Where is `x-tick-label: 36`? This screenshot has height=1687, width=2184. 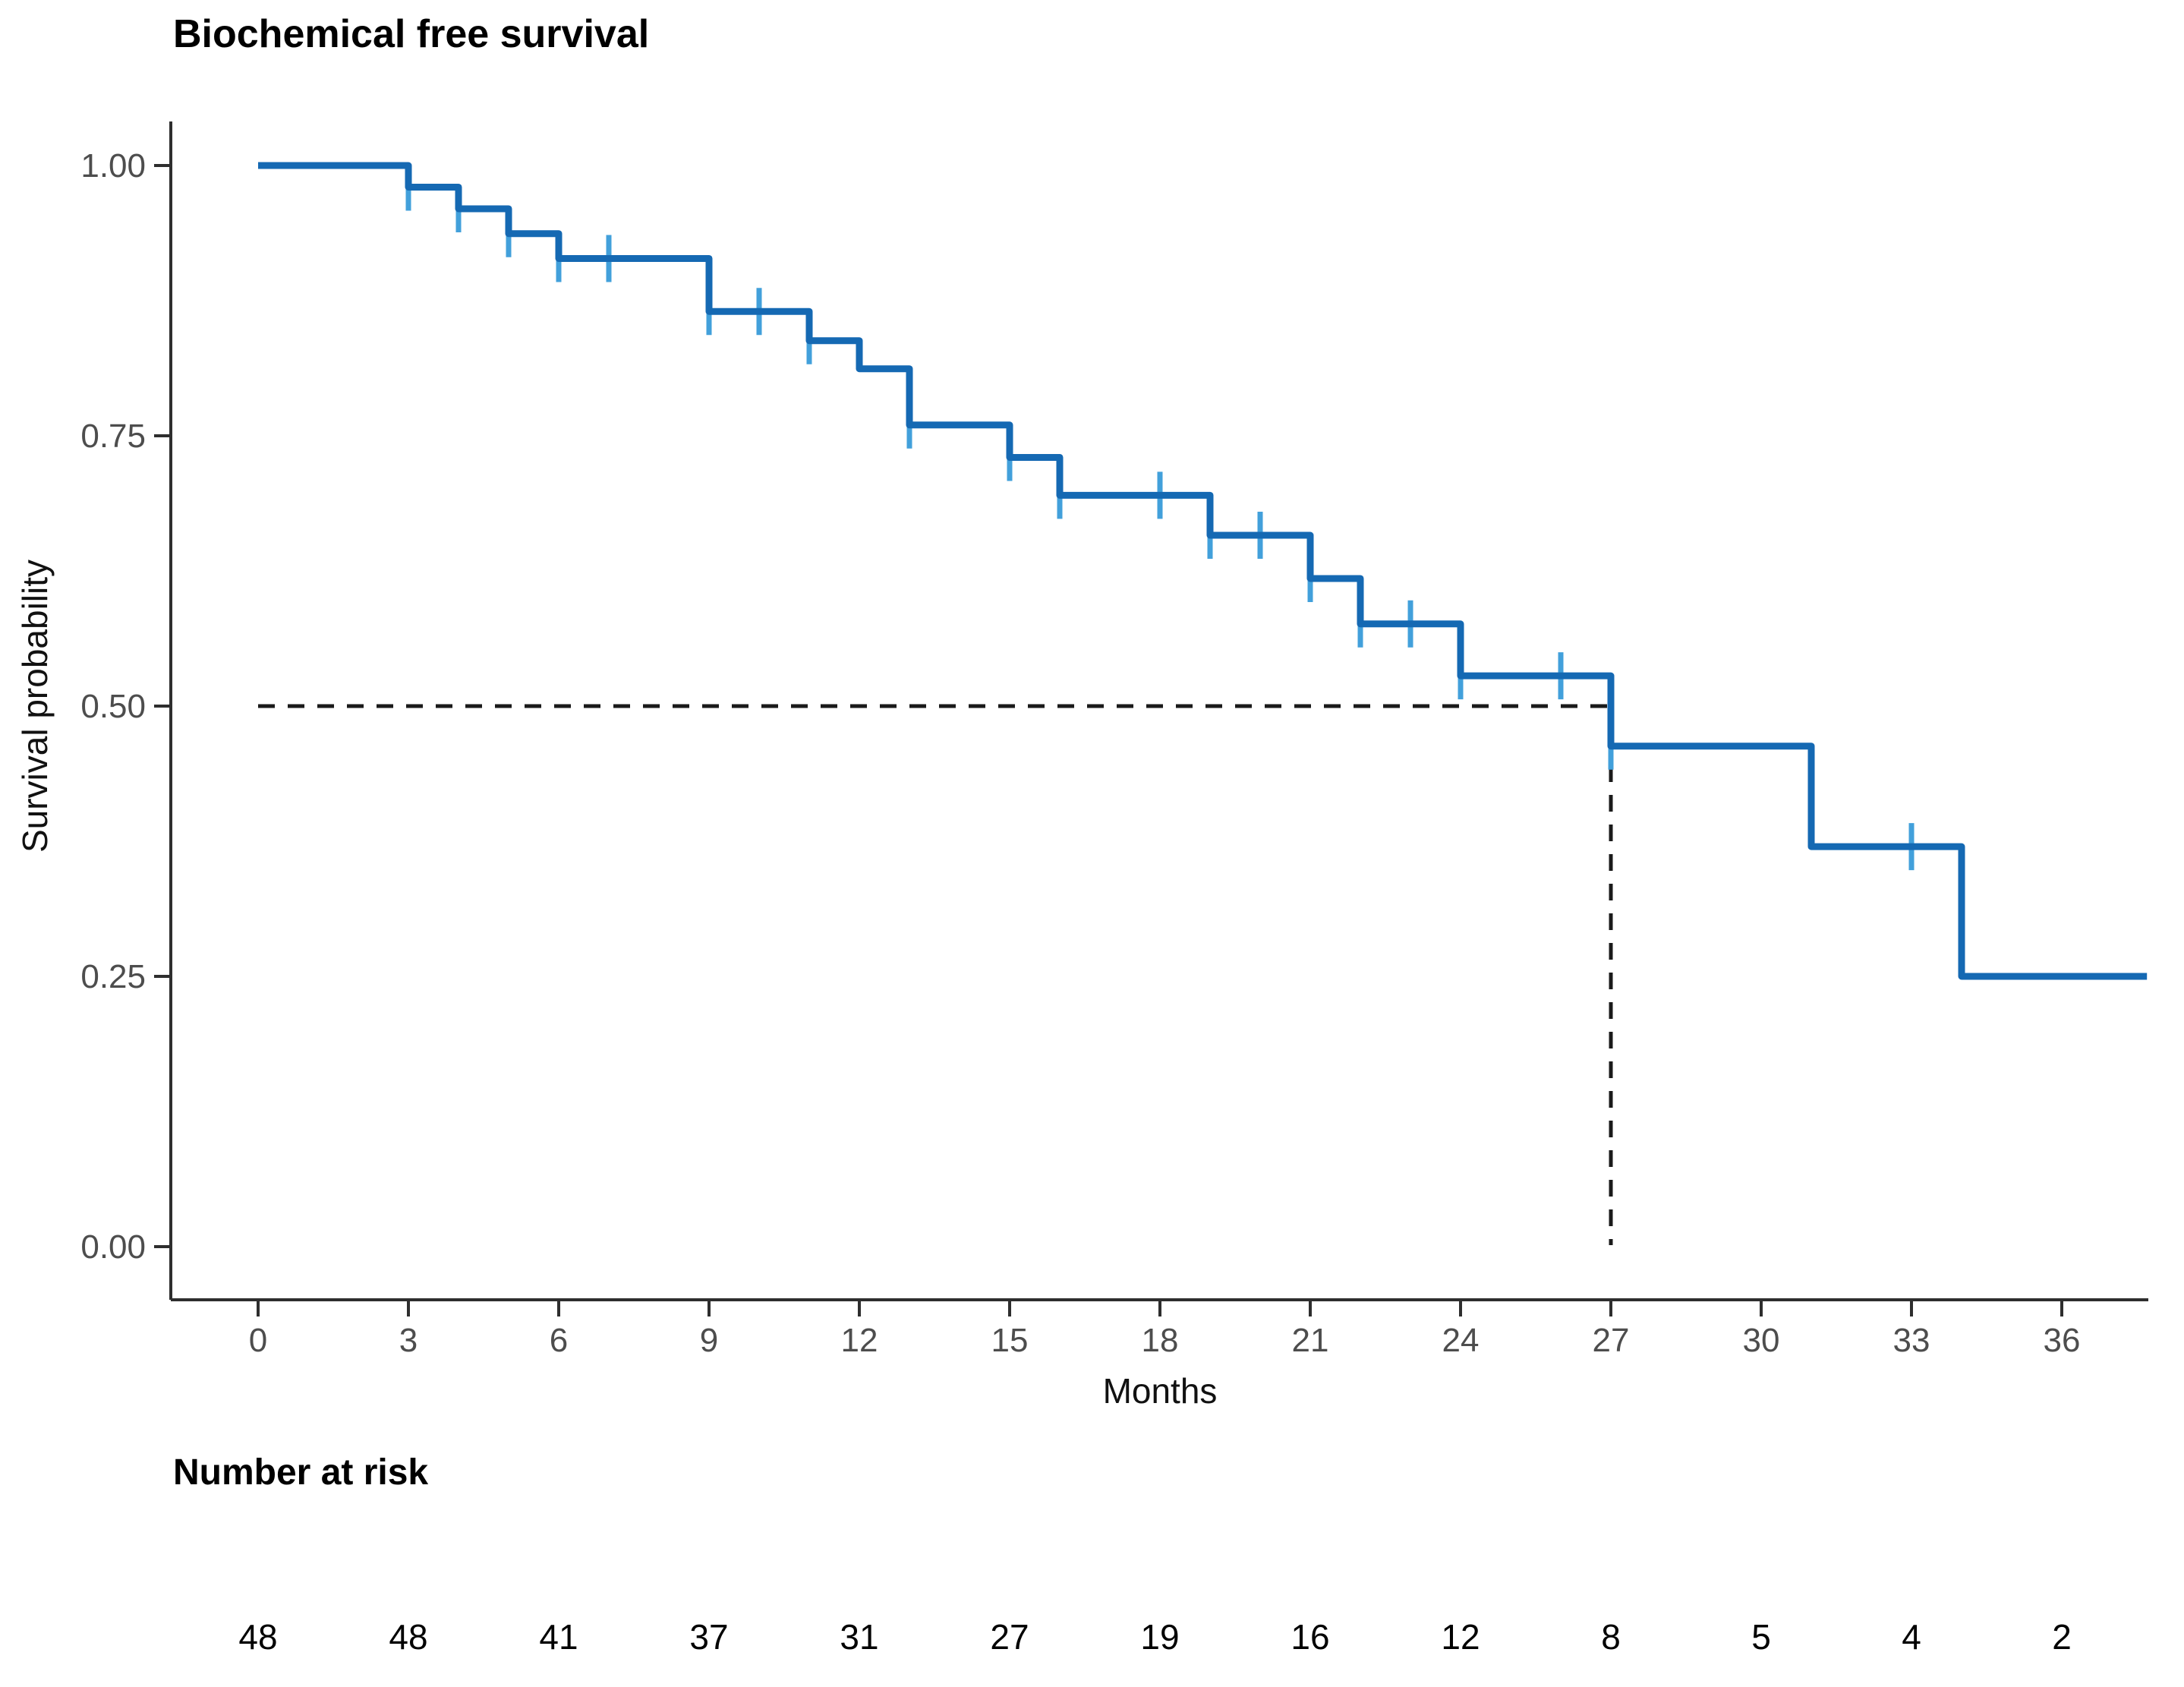
x-tick-label: 36 is located at coordinates (2062, 1340).